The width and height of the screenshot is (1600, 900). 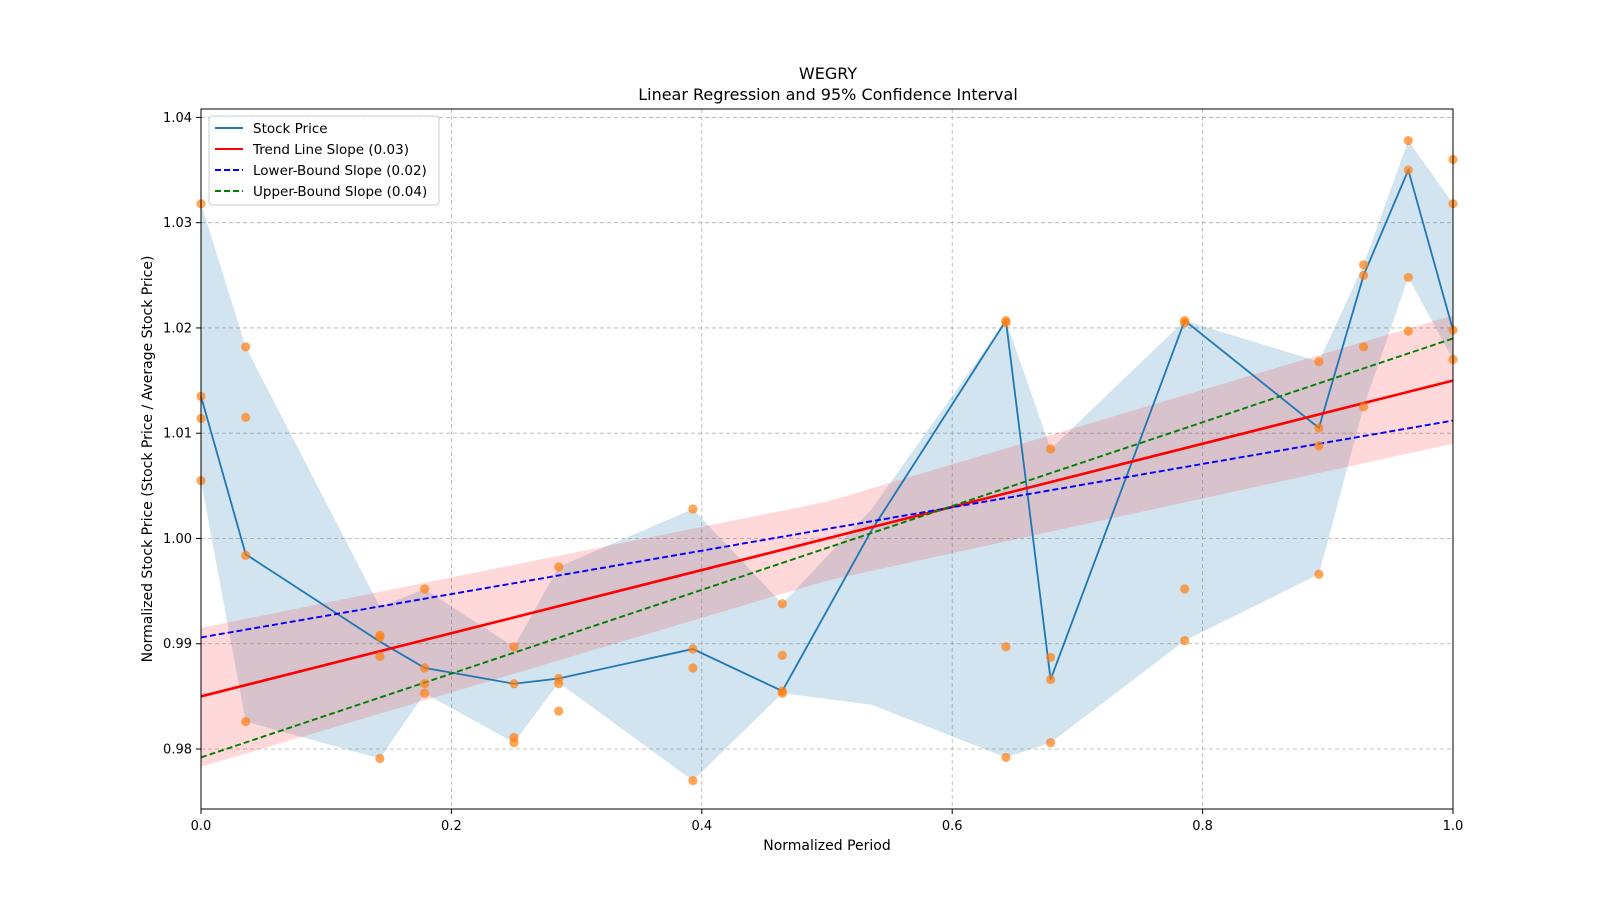 I want to click on x-axis-label: Normalized Period, so click(x=827, y=846).